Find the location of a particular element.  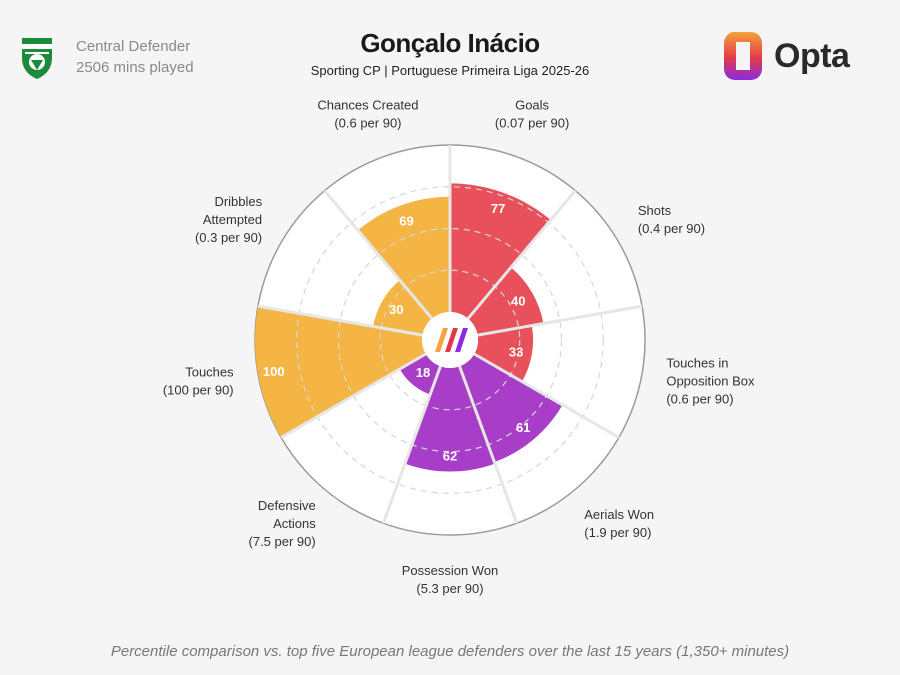

sporting-cp-logo is located at coordinates (37, 58).